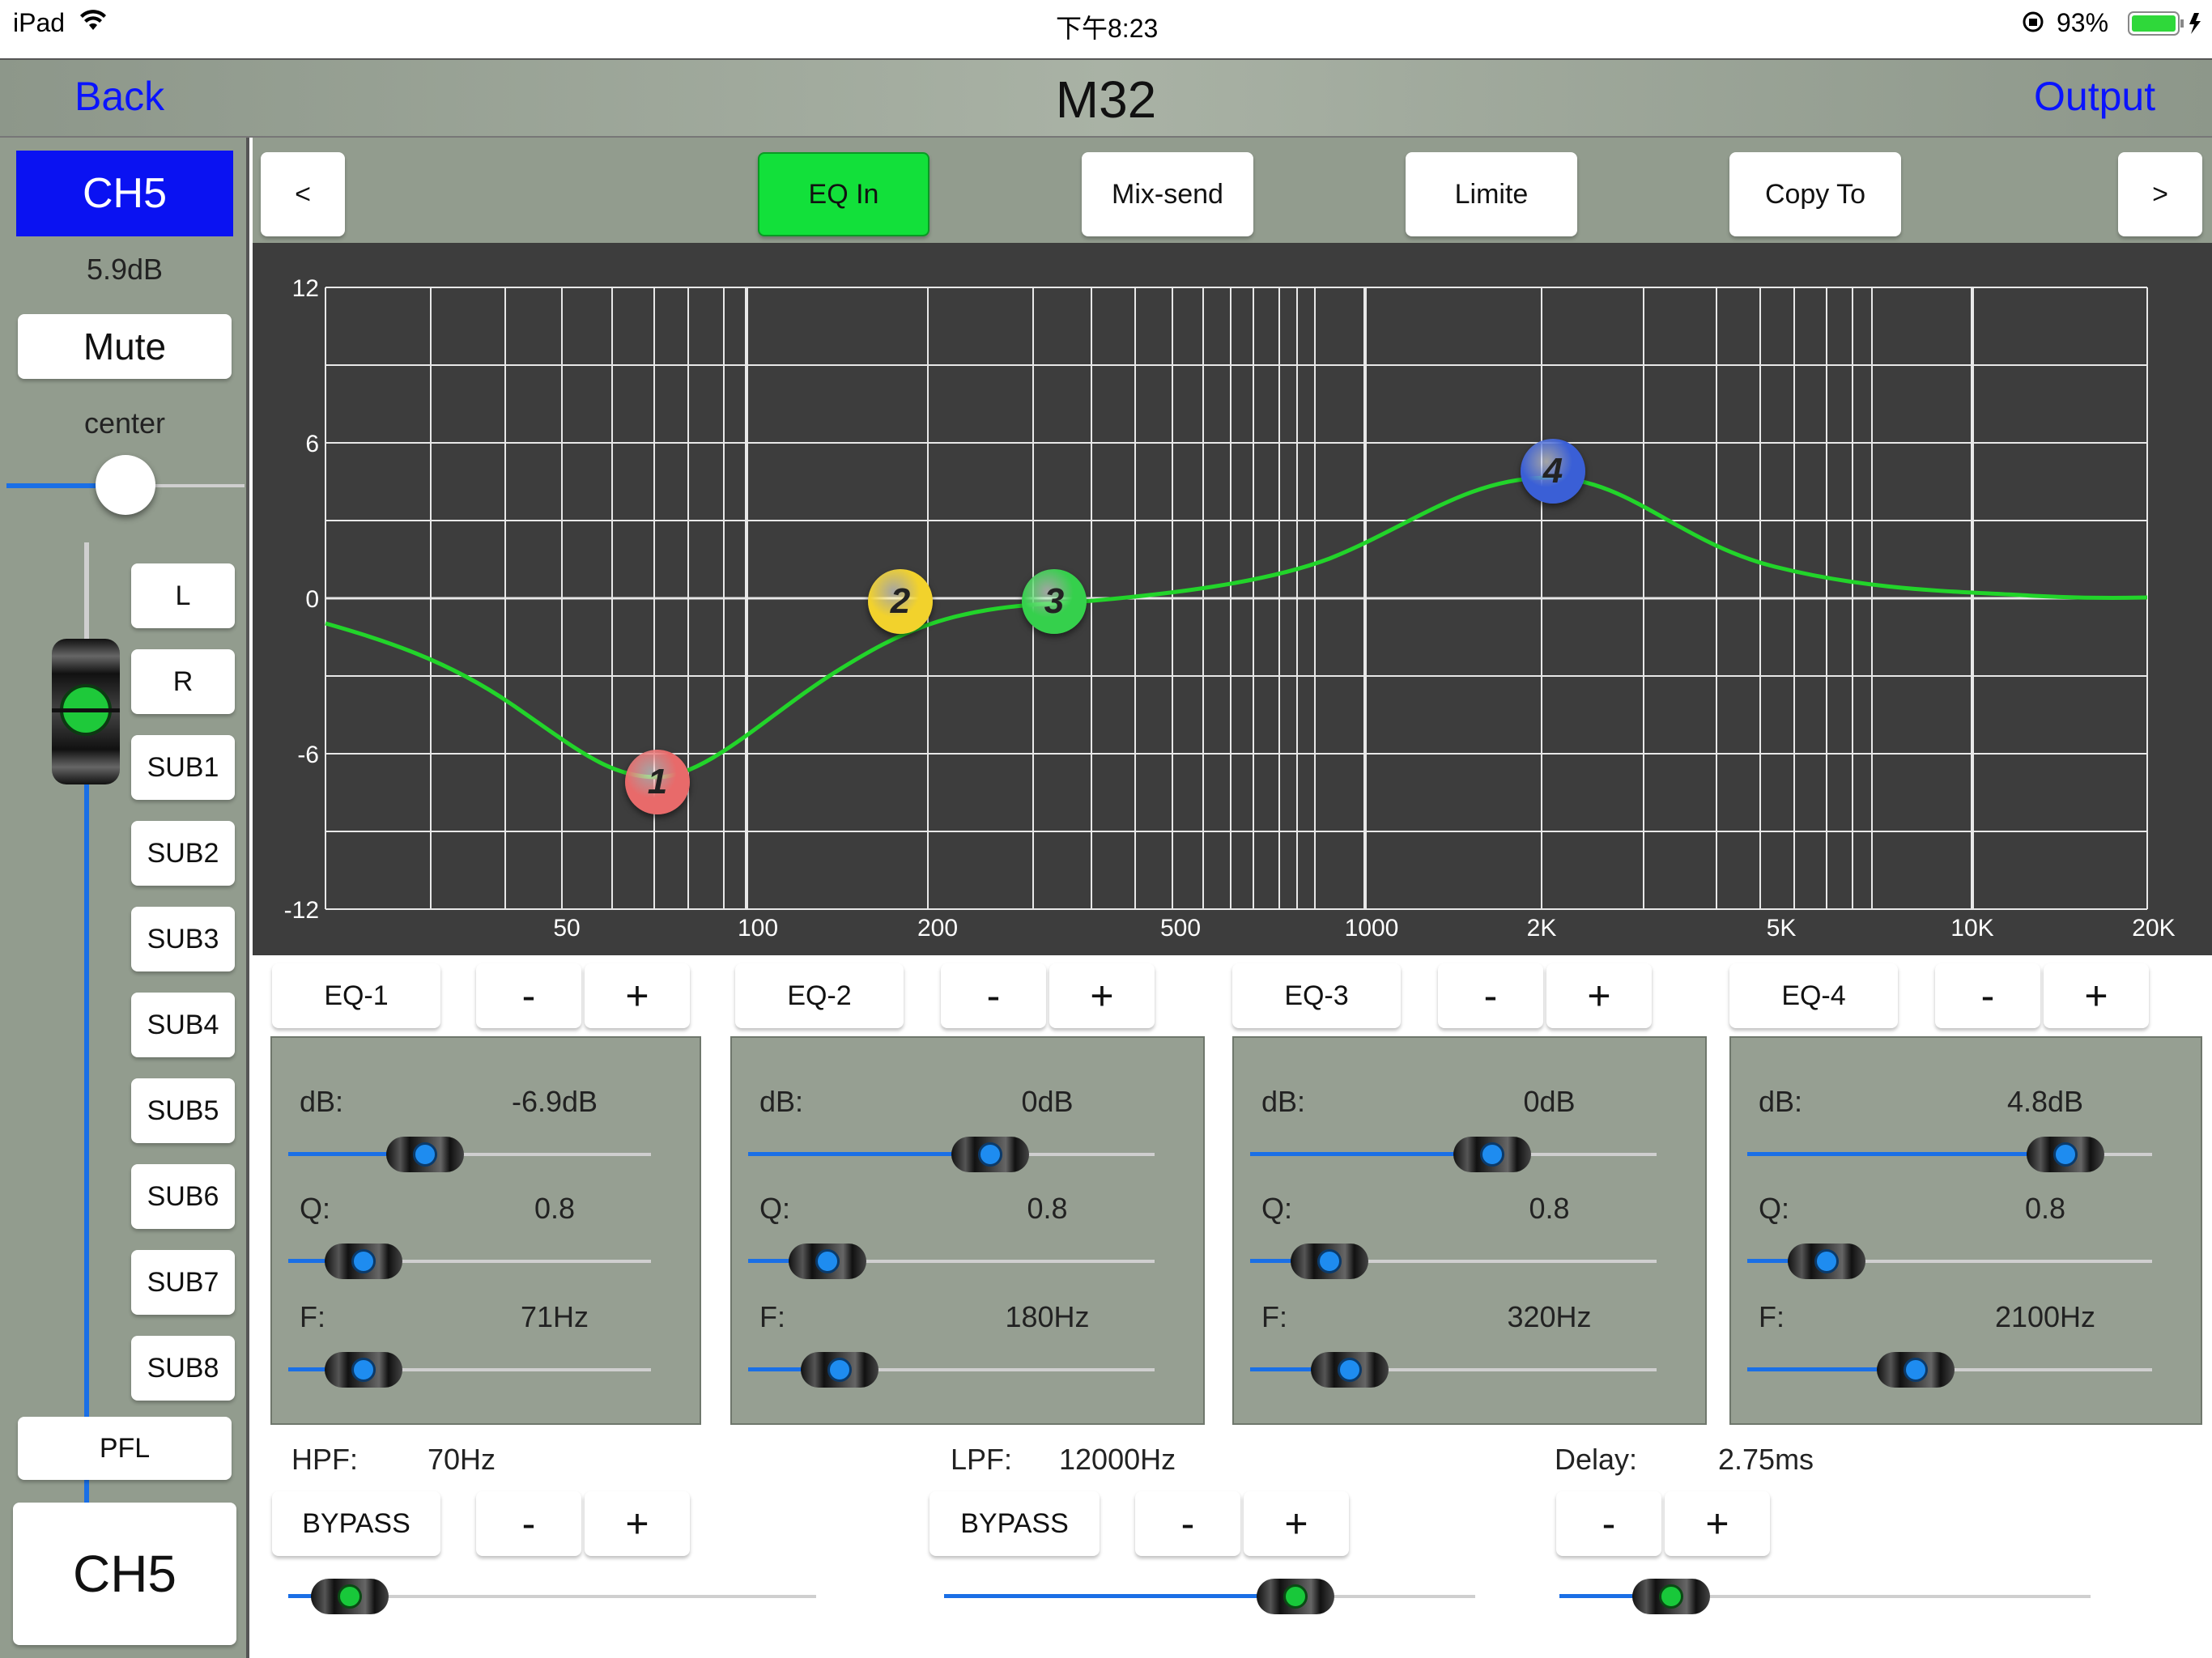  I want to click on x-tick-5k: 5K, so click(1782, 928).